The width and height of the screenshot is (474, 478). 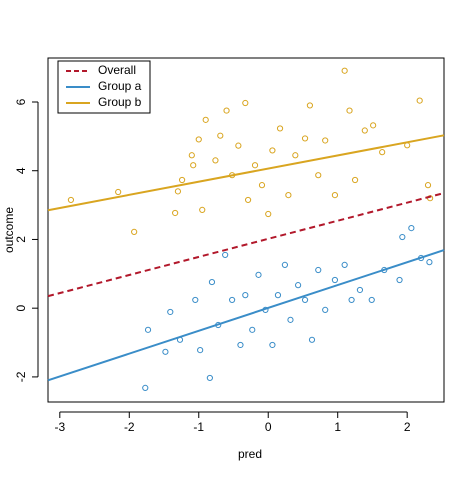 What do you see at coordinates (337, 427) in the screenshot?
I see `x-tick-label: 1` at bounding box center [337, 427].